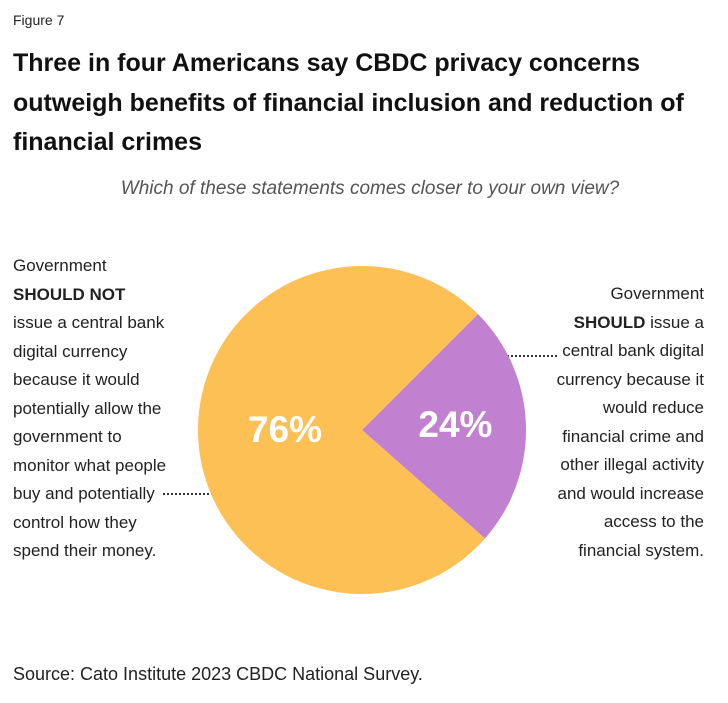  Describe the element at coordinates (285, 429) in the screenshot. I see `value-label: 76%` at that location.